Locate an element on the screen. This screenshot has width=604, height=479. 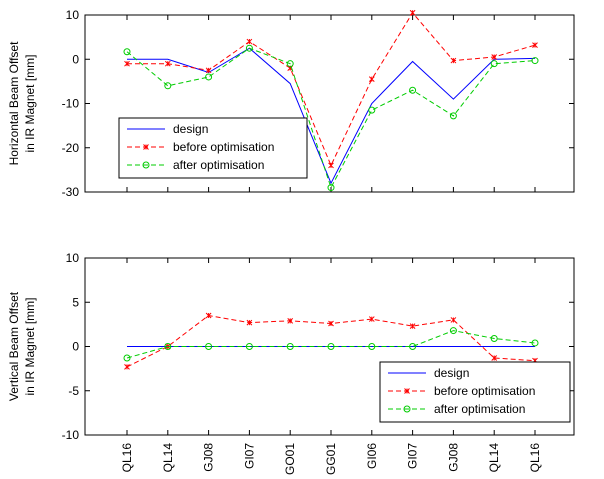
y-tick-label: 5 is located at coordinates (75, 302).